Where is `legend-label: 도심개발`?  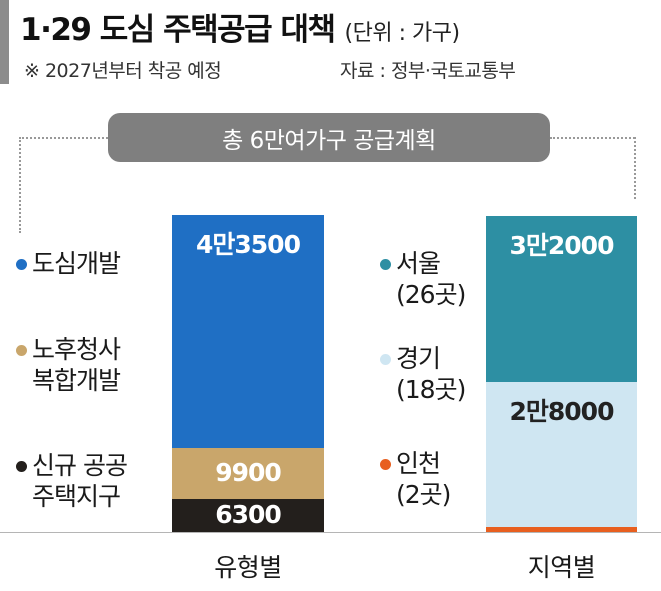
legend-label: 도심개발 is located at coordinates (76, 263).